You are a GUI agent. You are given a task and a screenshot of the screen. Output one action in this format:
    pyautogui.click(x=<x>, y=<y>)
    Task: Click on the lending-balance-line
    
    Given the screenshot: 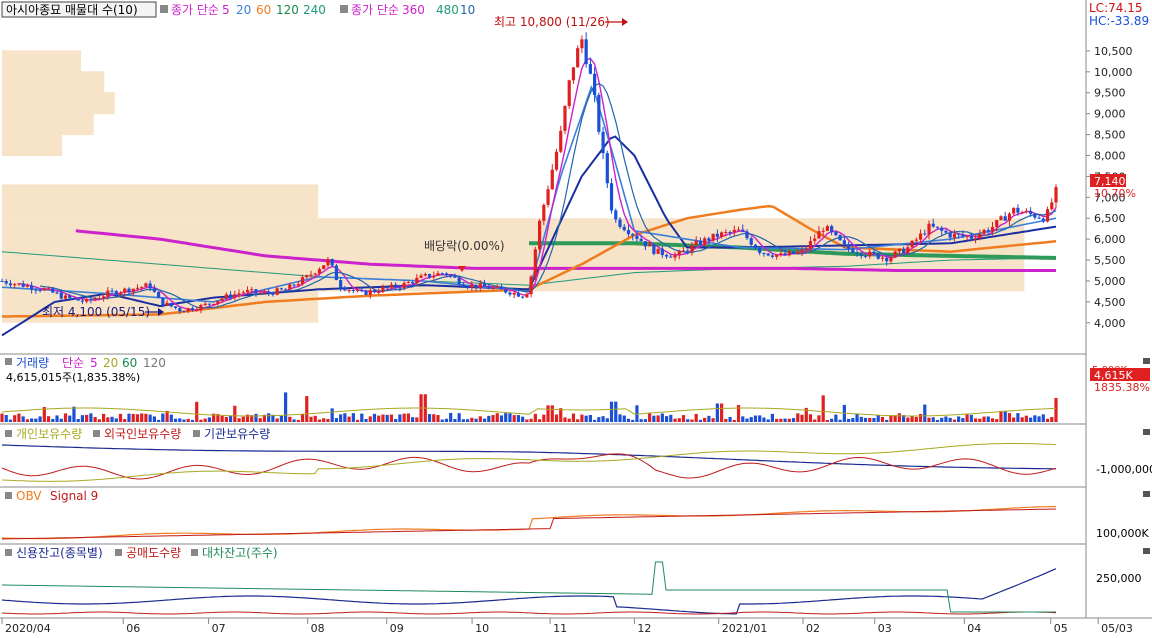 What is the action you would take?
    pyautogui.click(x=529, y=587)
    